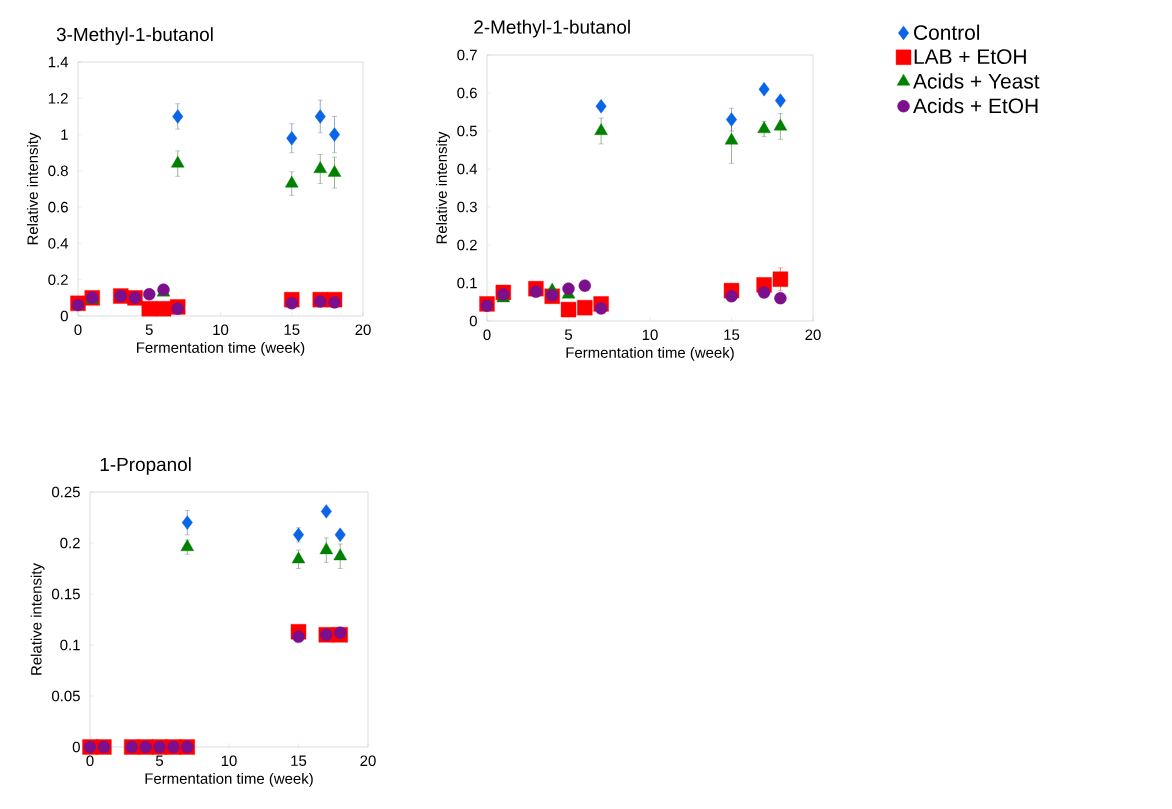 The image size is (1172, 809). Describe the element at coordinates (975, 105) in the screenshot. I see `legend-label: Acids + EtOH` at that location.